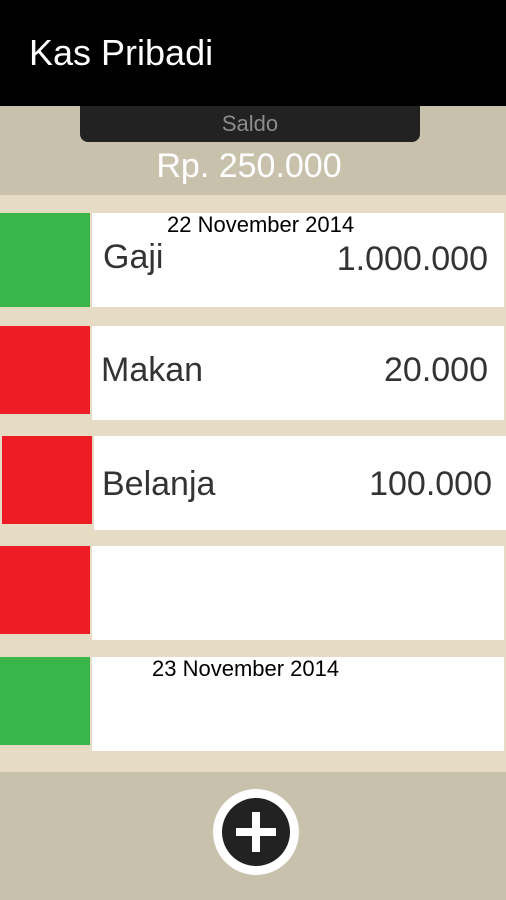 Image resolution: width=506 pixels, height=900 pixels. Describe the element at coordinates (121, 52) in the screenshot. I see `app-title: Kas Pribadi` at that location.